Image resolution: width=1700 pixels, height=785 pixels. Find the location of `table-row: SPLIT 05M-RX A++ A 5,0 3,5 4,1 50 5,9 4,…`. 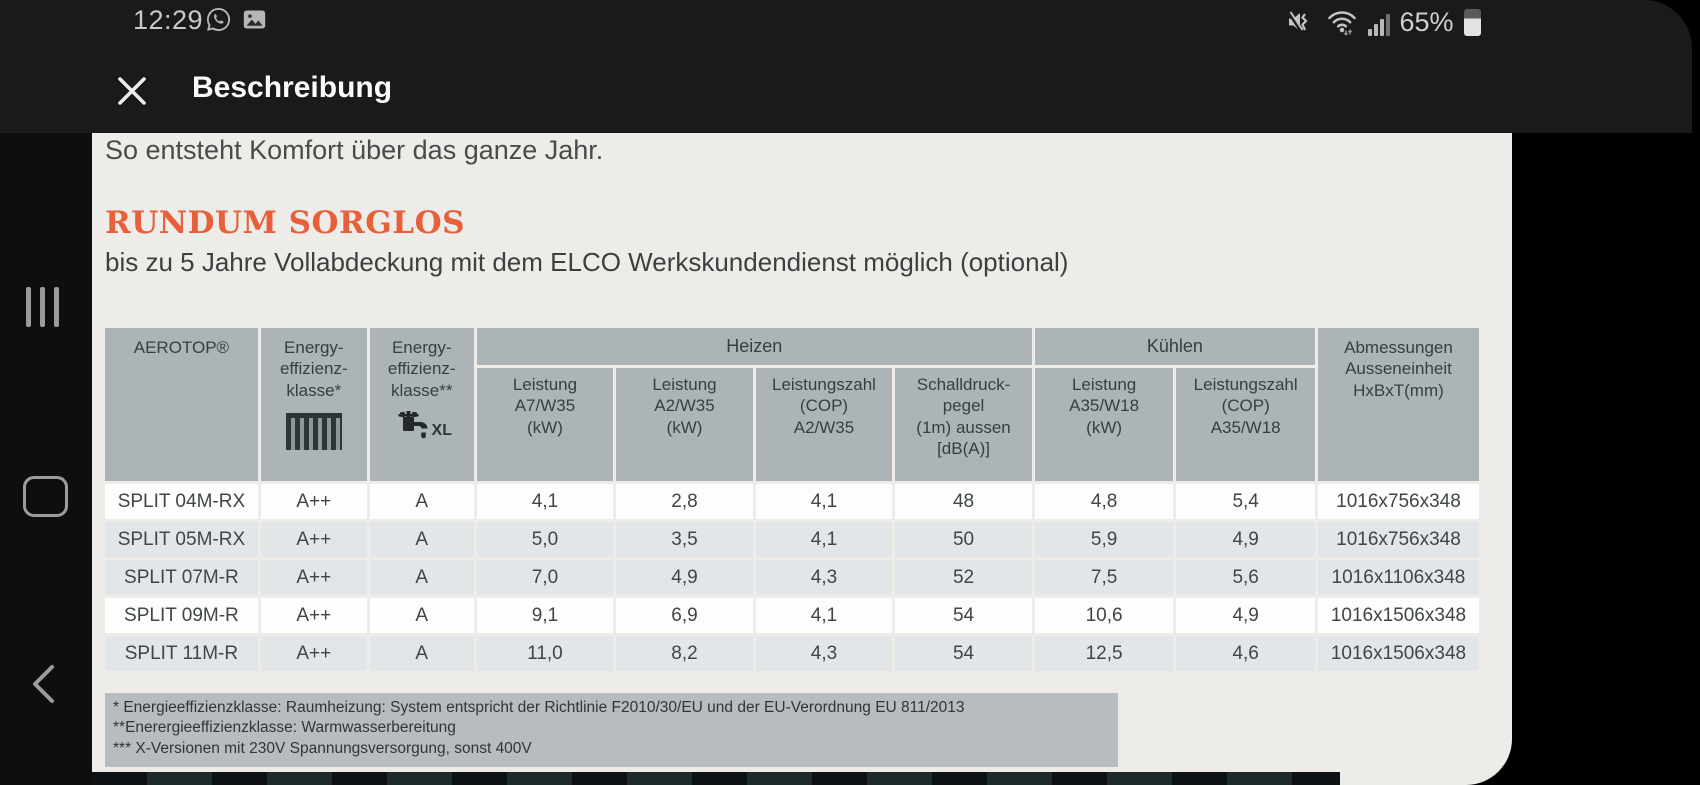

table-row: SPLIT 05M-RX A++ A 5,0 3,5 4,1 50 5,9 4,… is located at coordinates (792, 539).